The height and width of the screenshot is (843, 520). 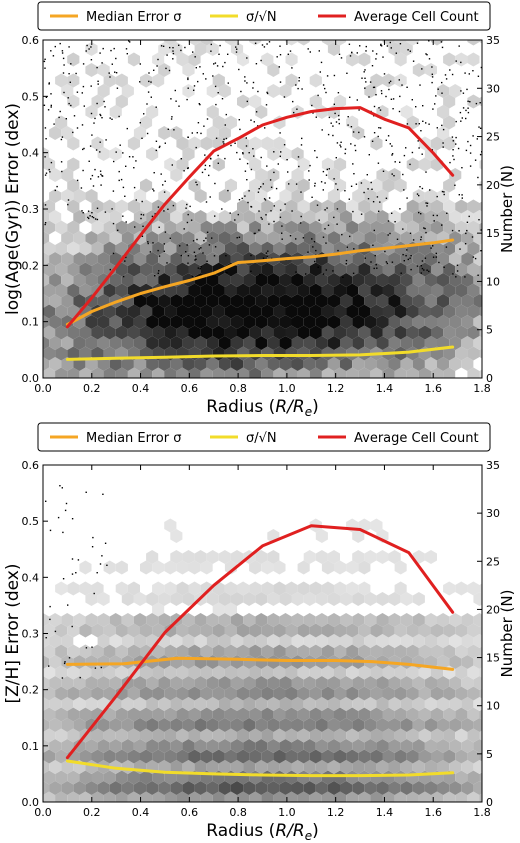 What do you see at coordinates (287, 388) in the screenshot?
I see `x-tick-label: 1.0` at bounding box center [287, 388].